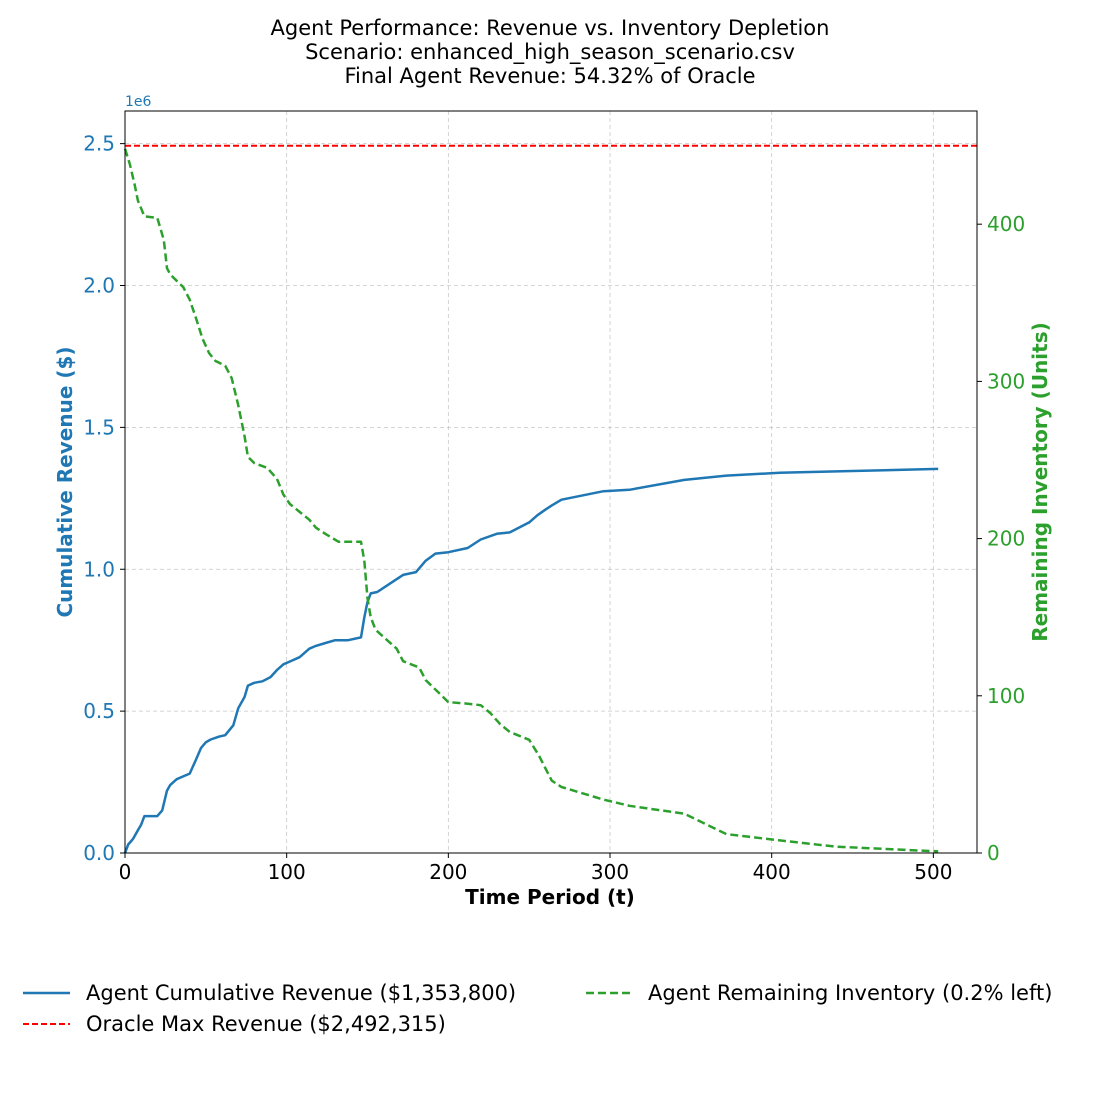 The height and width of the screenshot is (1100, 1100). What do you see at coordinates (1006, 696) in the screenshot?
I see `y-right-tick-label: 100` at bounding box center [1006, 696].